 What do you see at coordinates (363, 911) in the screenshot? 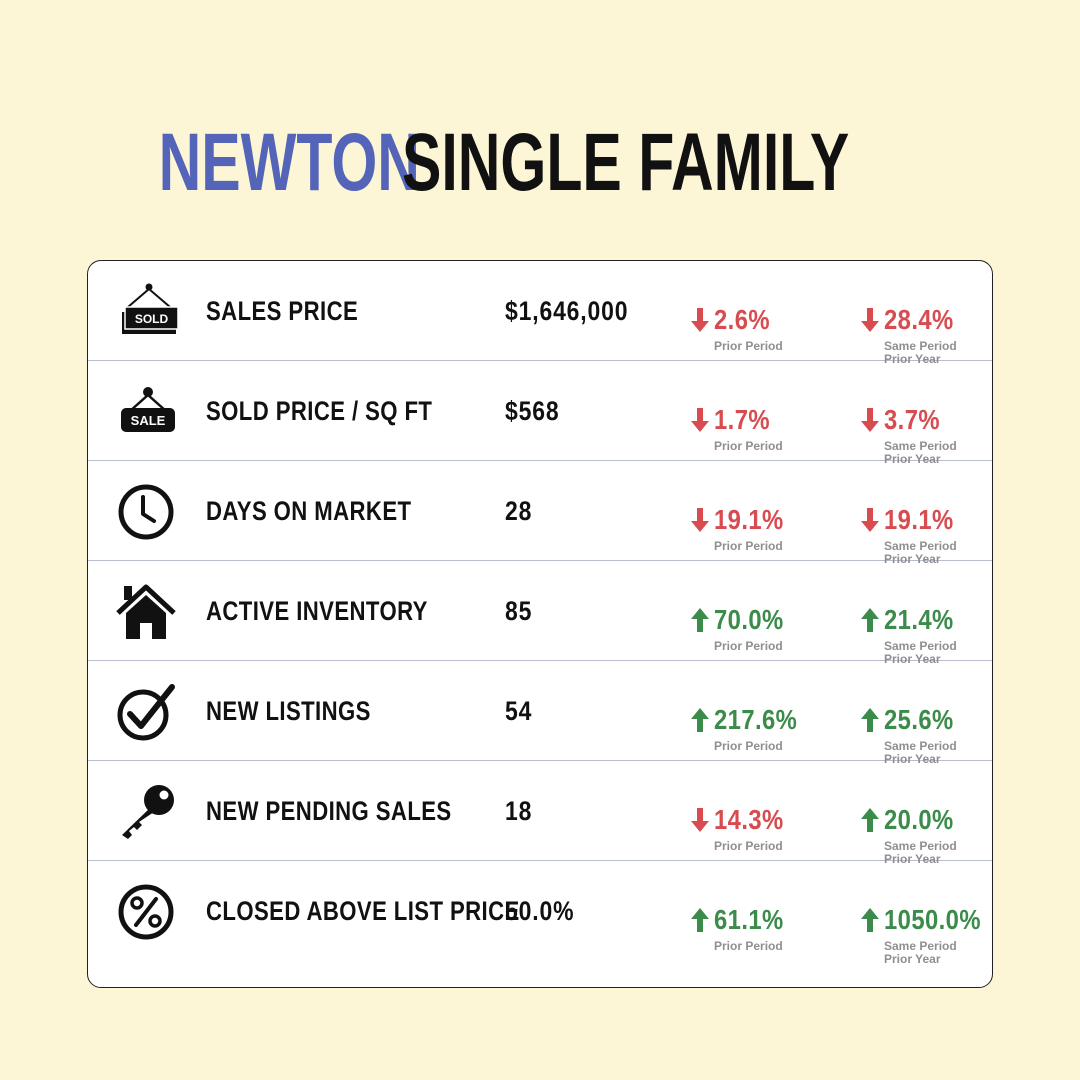
I see `metric-label: CLOSED ABOVE LIST PRICE` at bounding box center [363, 911].